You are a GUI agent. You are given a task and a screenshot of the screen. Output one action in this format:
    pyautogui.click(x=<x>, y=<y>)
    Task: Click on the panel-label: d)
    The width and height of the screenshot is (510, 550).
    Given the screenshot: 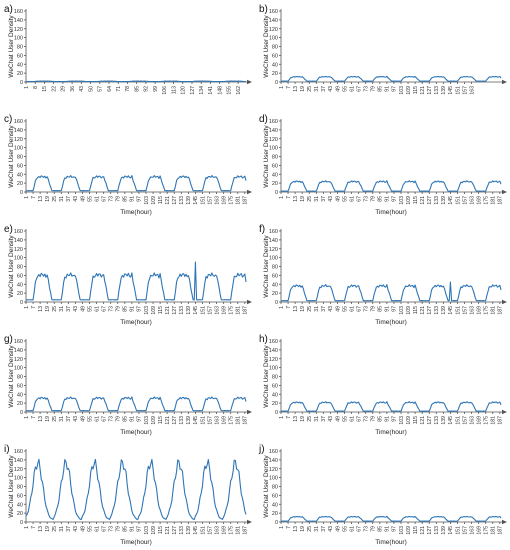 What is the action you would take?
    pyautogui.click(x=263, y=119)
    